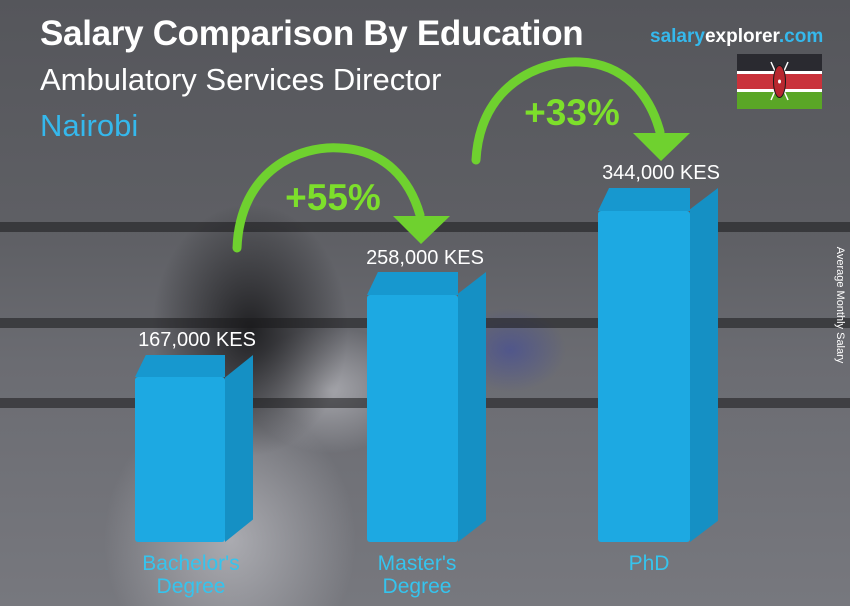 This screenshot has width=850, height=606. What do you see at coordinates (661, 173) in the screenshot?
I see `value-label-phd: 344,000 KES` at bounding box center [661, 173].